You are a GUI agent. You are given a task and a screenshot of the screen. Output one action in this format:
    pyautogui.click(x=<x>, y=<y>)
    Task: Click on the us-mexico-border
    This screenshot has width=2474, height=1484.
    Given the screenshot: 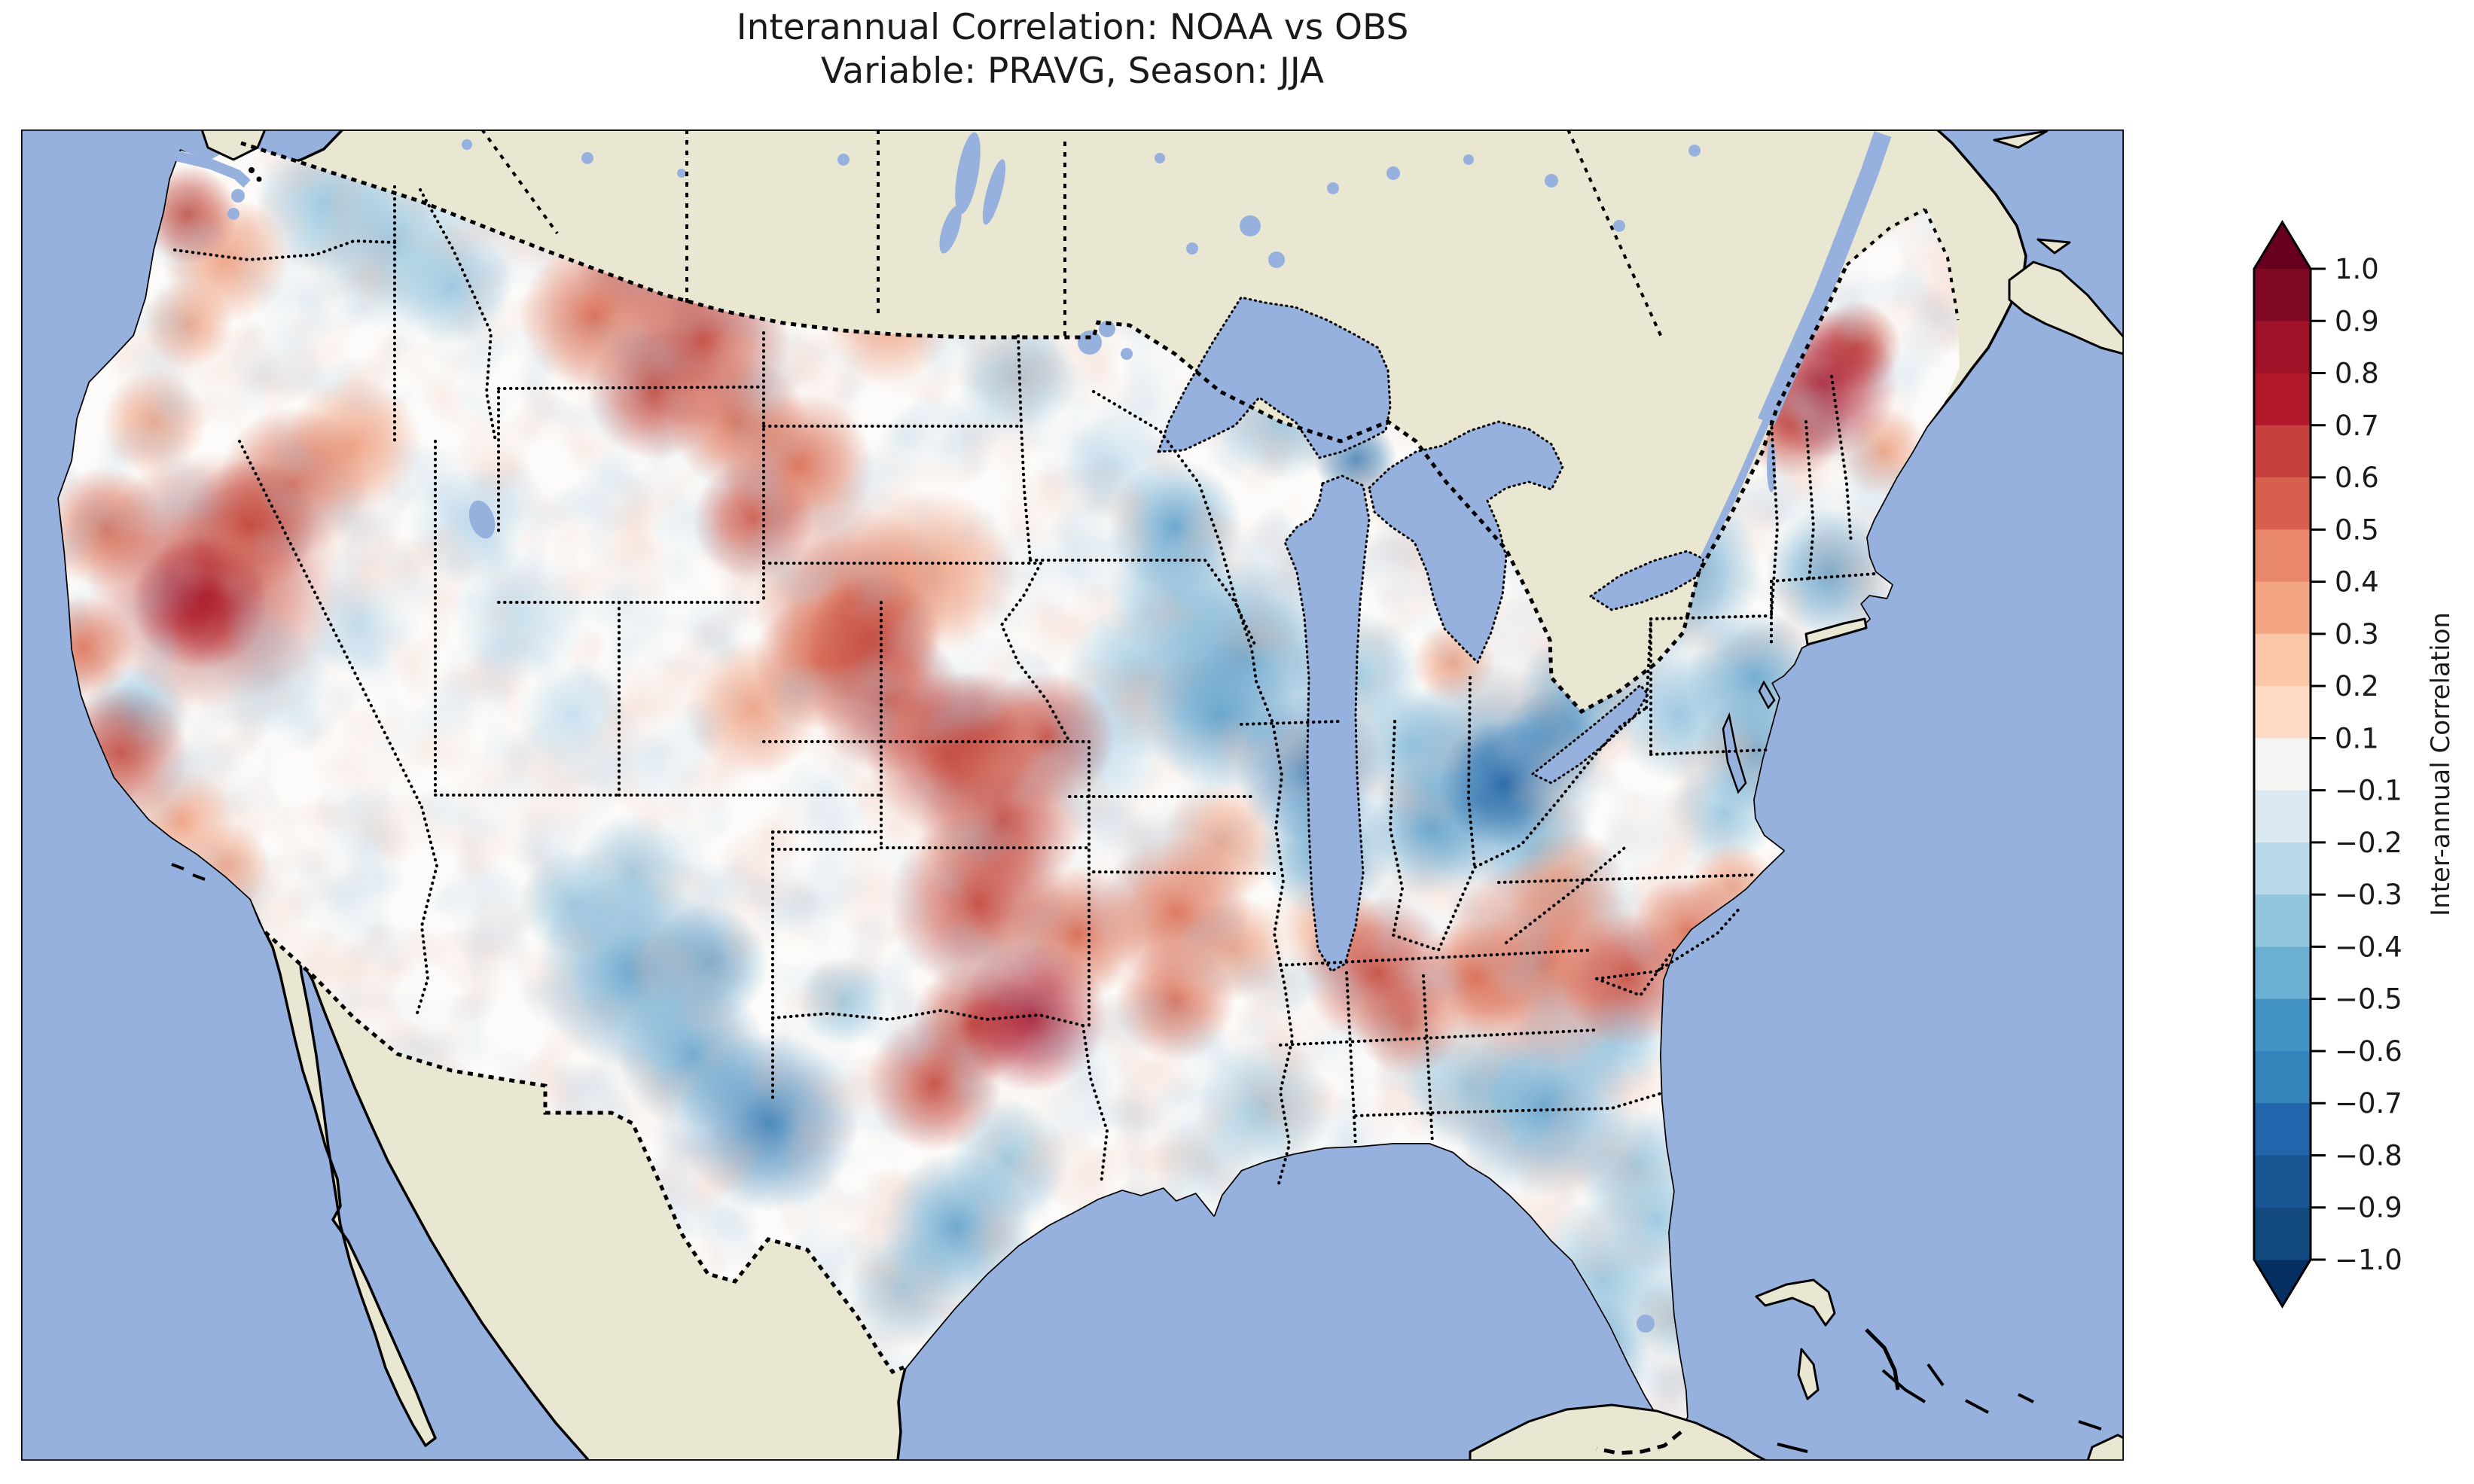 What is the action you would take?
    pyautogui.click(x=584, y=1153)
    